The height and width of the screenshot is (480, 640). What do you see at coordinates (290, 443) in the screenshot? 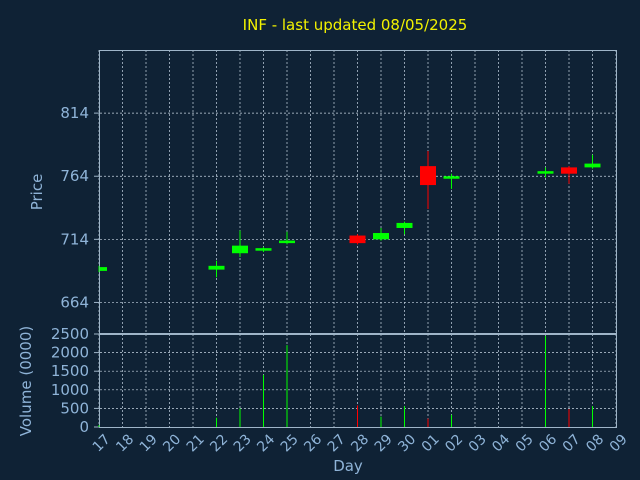
I see `x-tick-label: 25` at bounding box center [290, 443].